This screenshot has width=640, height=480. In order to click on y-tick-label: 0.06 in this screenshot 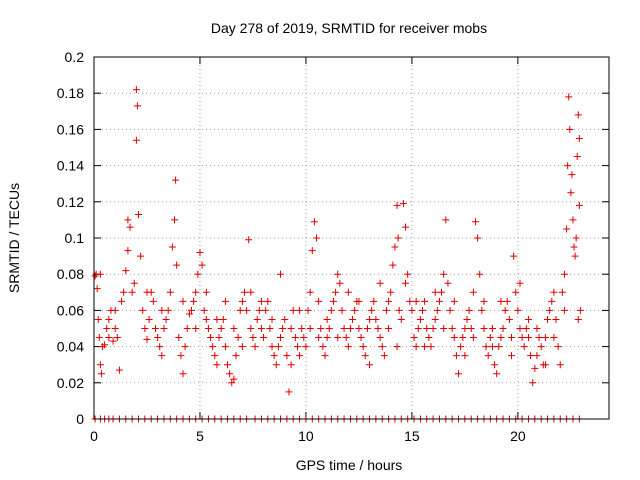, I will do `click(70, 310)`.